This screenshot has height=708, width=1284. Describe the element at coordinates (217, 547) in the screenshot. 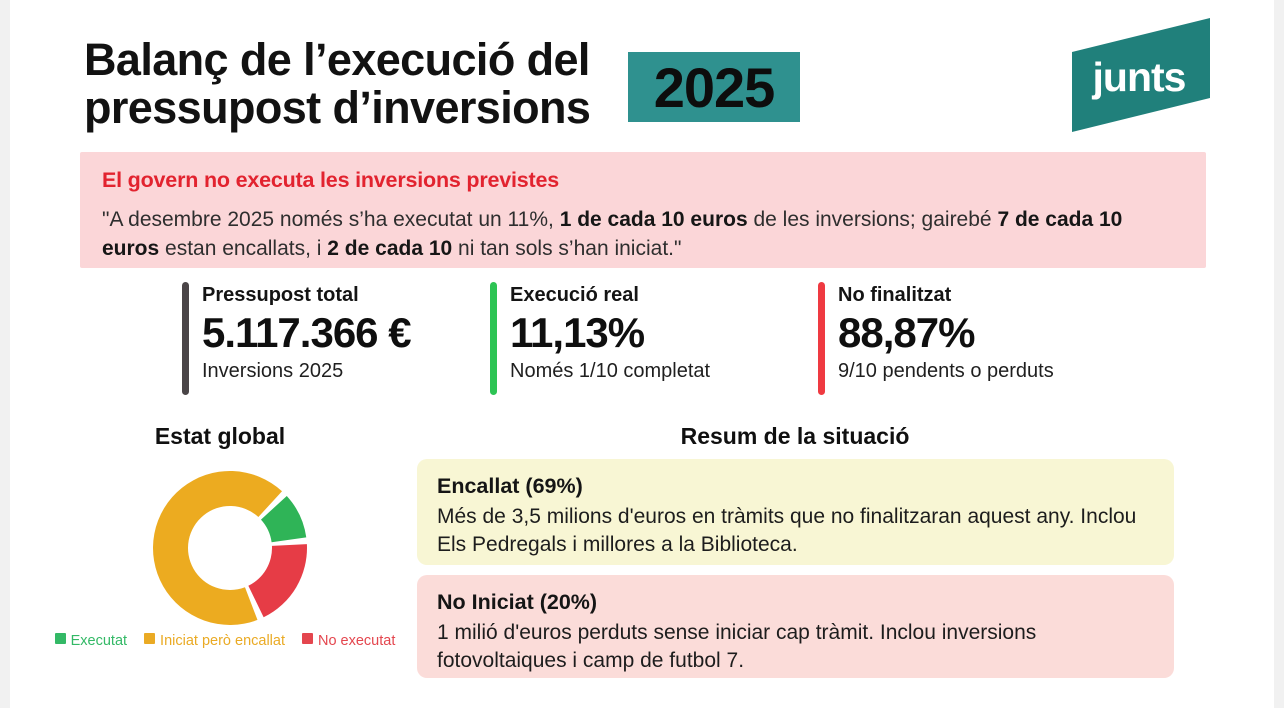

I see `donut-segment-iniciat-però-encallat` at that location.